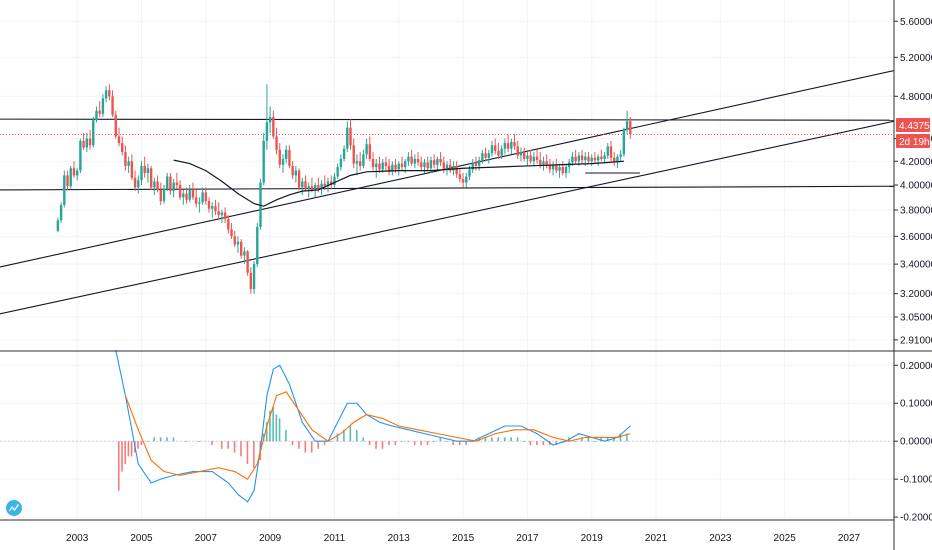 This screenshot has height=550, width=932. Describe the element at coordinates (656, 538) in the screenshot. I see `time-tick-label: 2021` at that location.